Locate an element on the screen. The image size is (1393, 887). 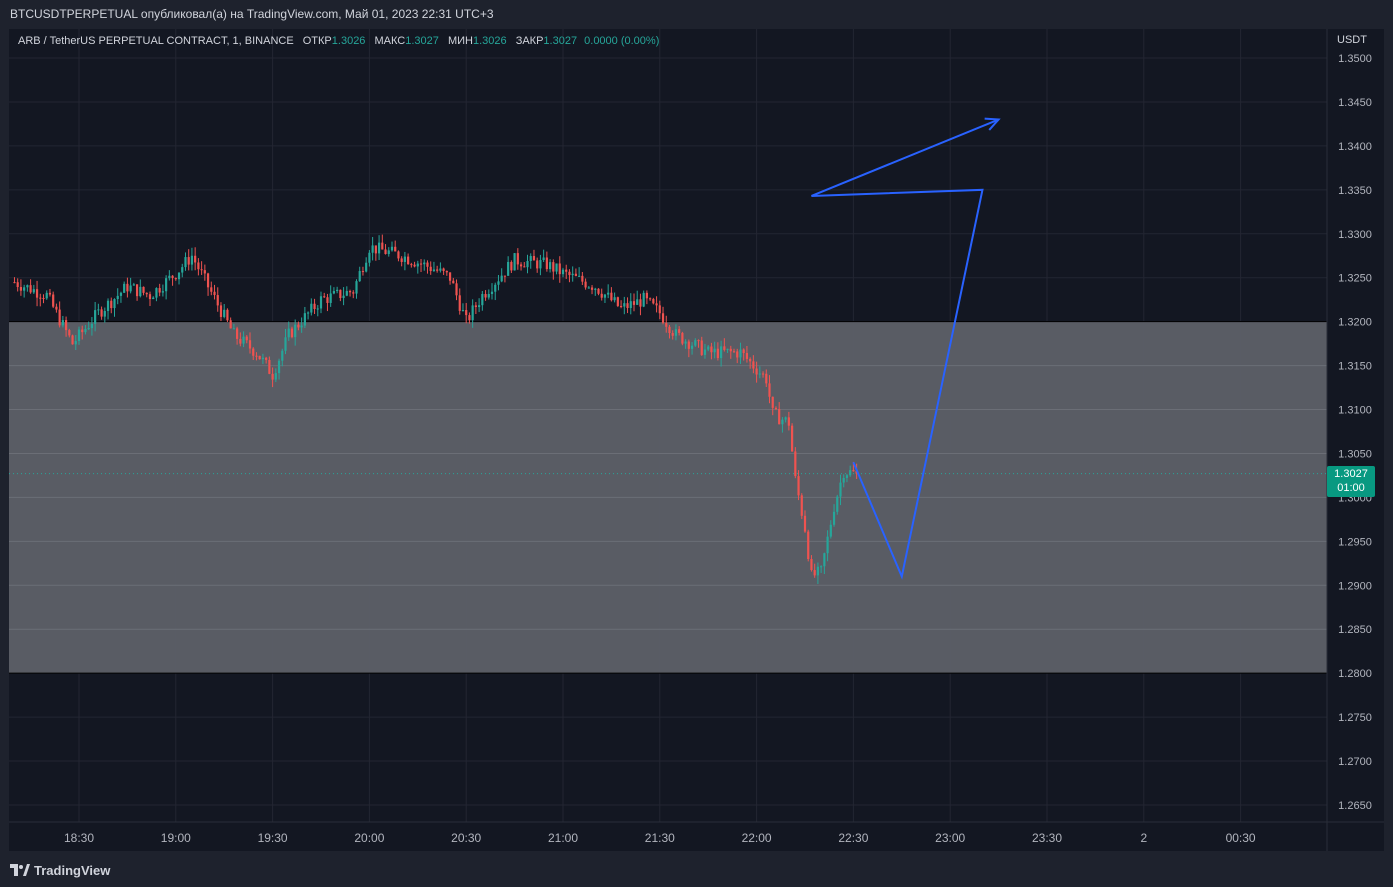
price-tick-label: 1.2850 is located at coordinates (1355, 630).